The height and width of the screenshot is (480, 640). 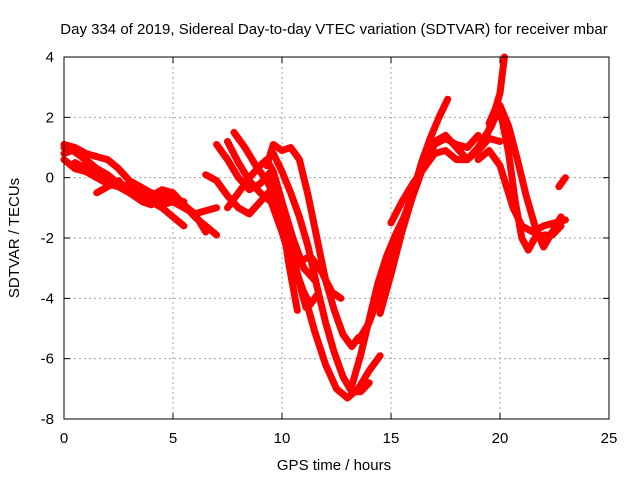 I want to click on x-tick-label: 20, so click(x=500, y=438).